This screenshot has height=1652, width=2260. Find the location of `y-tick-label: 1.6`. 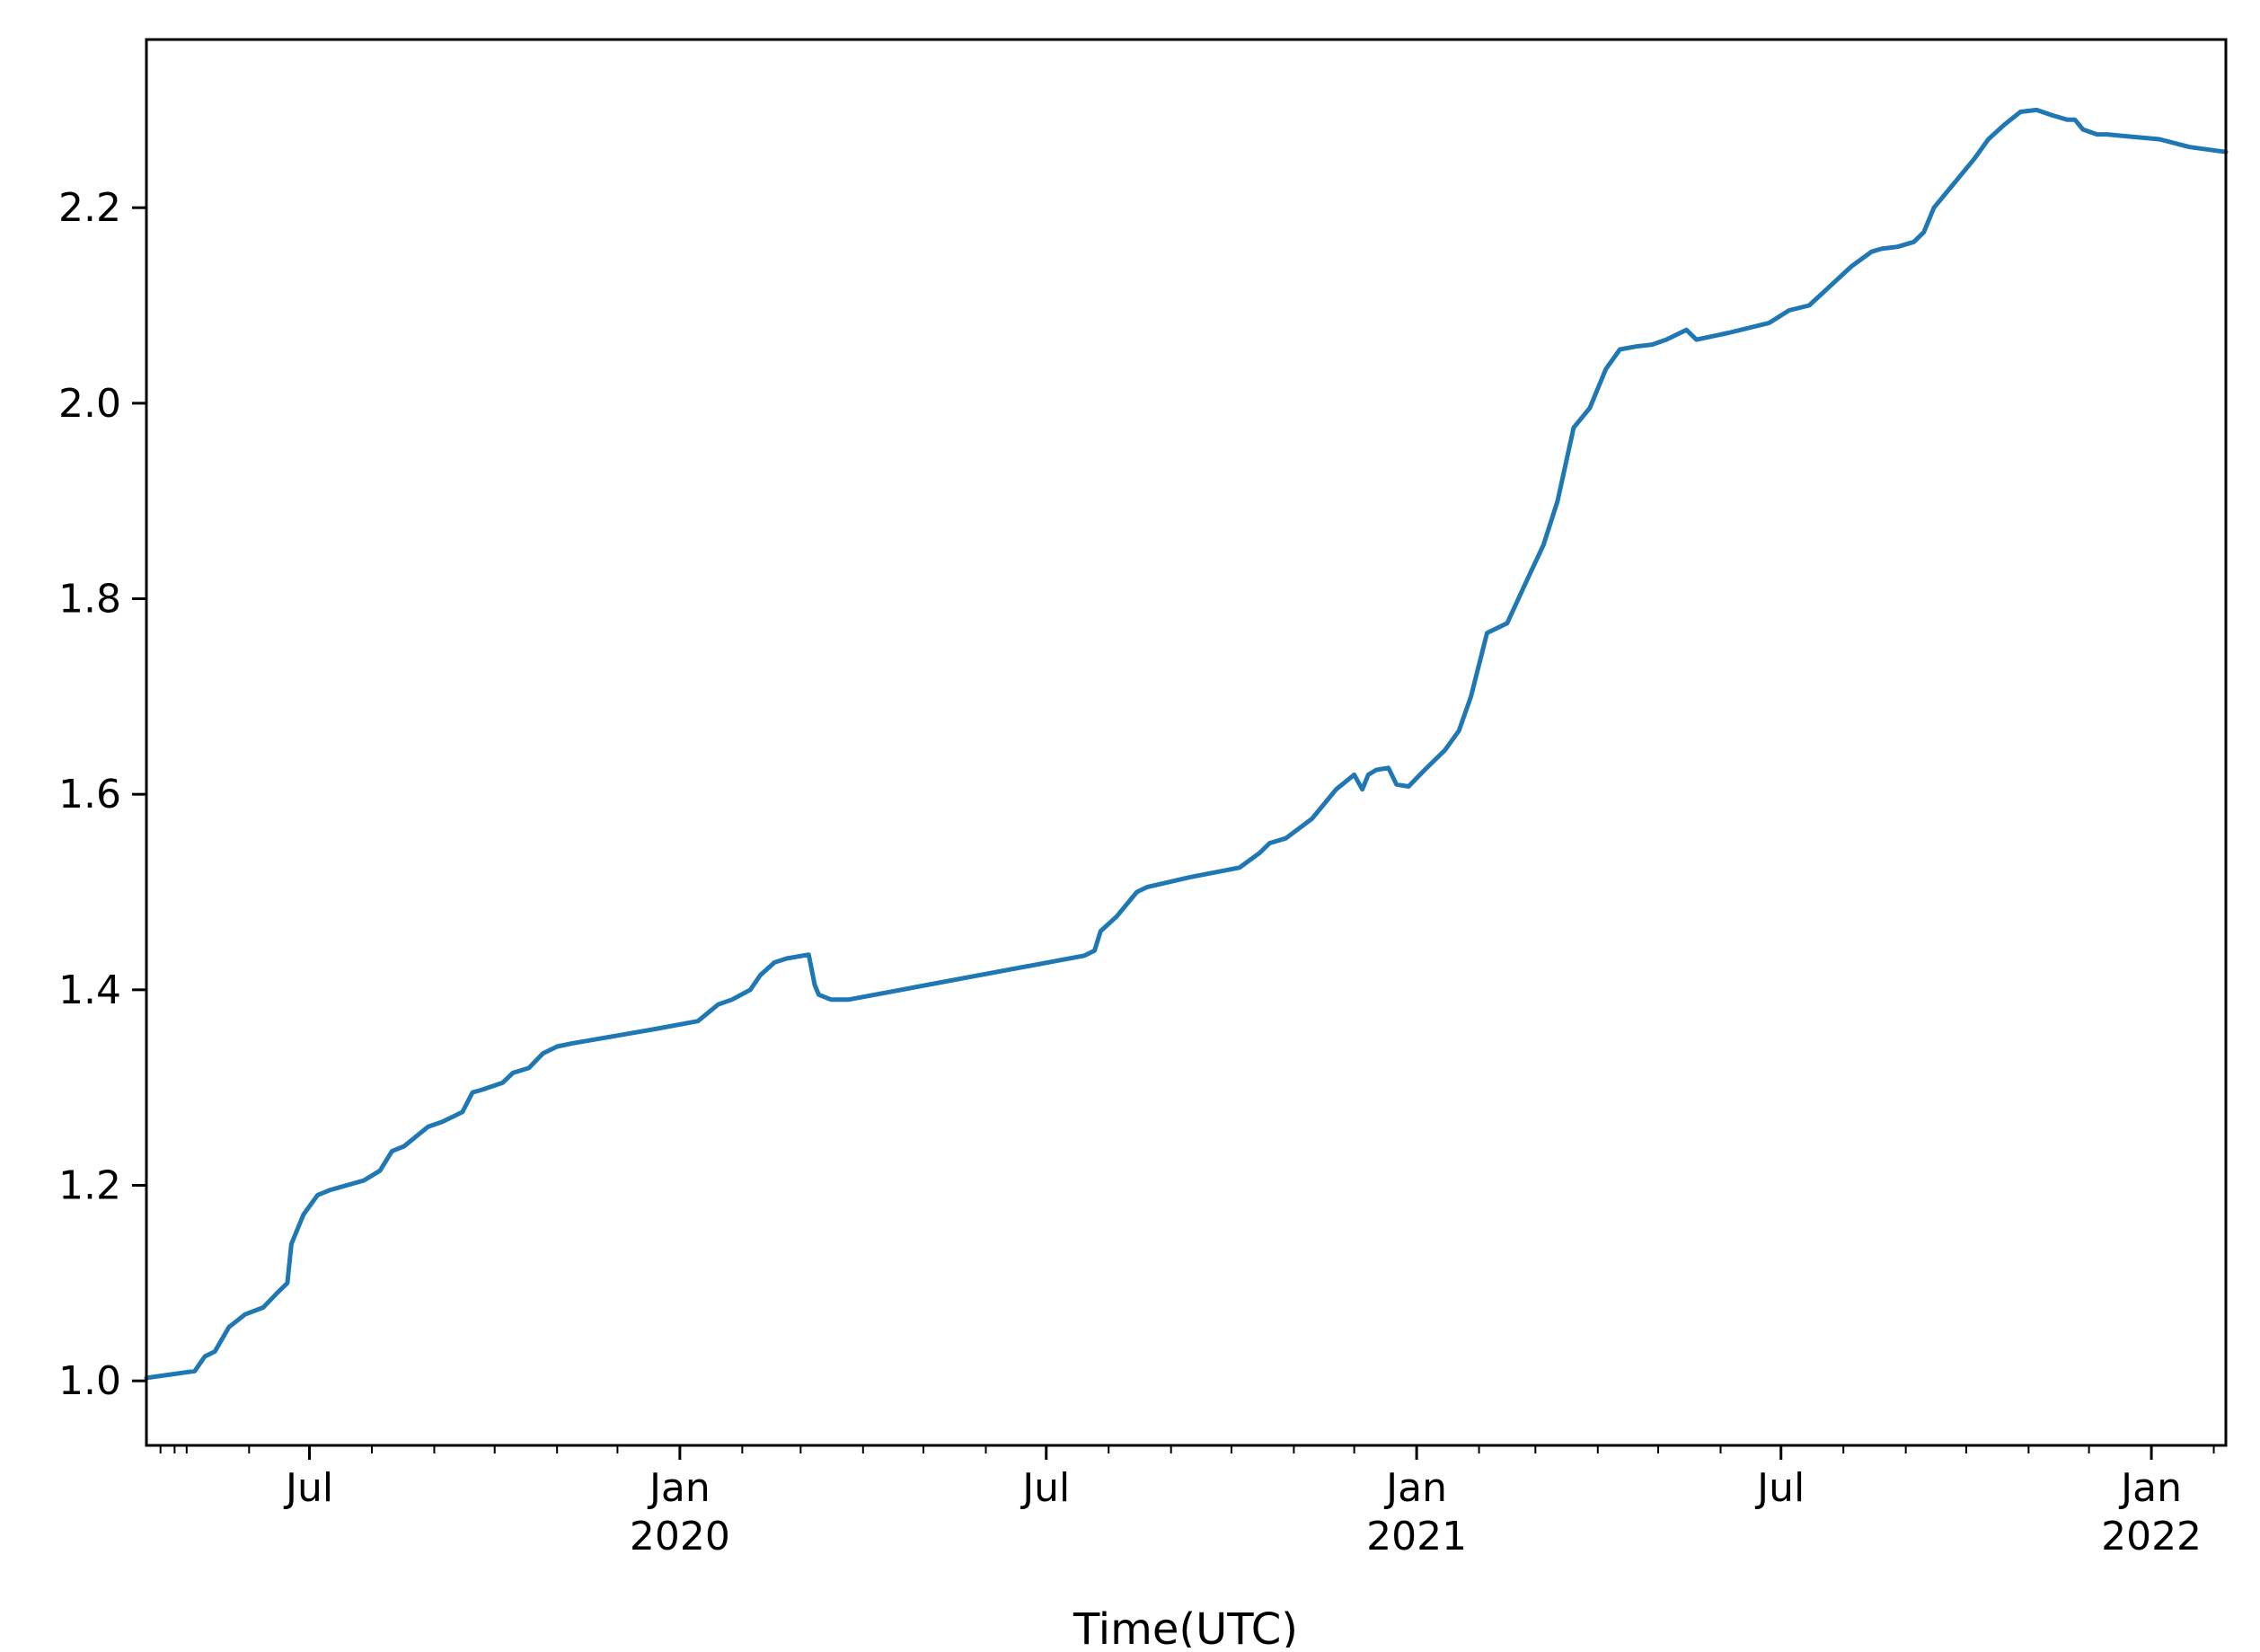

y-tick-label: 1.6 is located at coordinates (89, 794).